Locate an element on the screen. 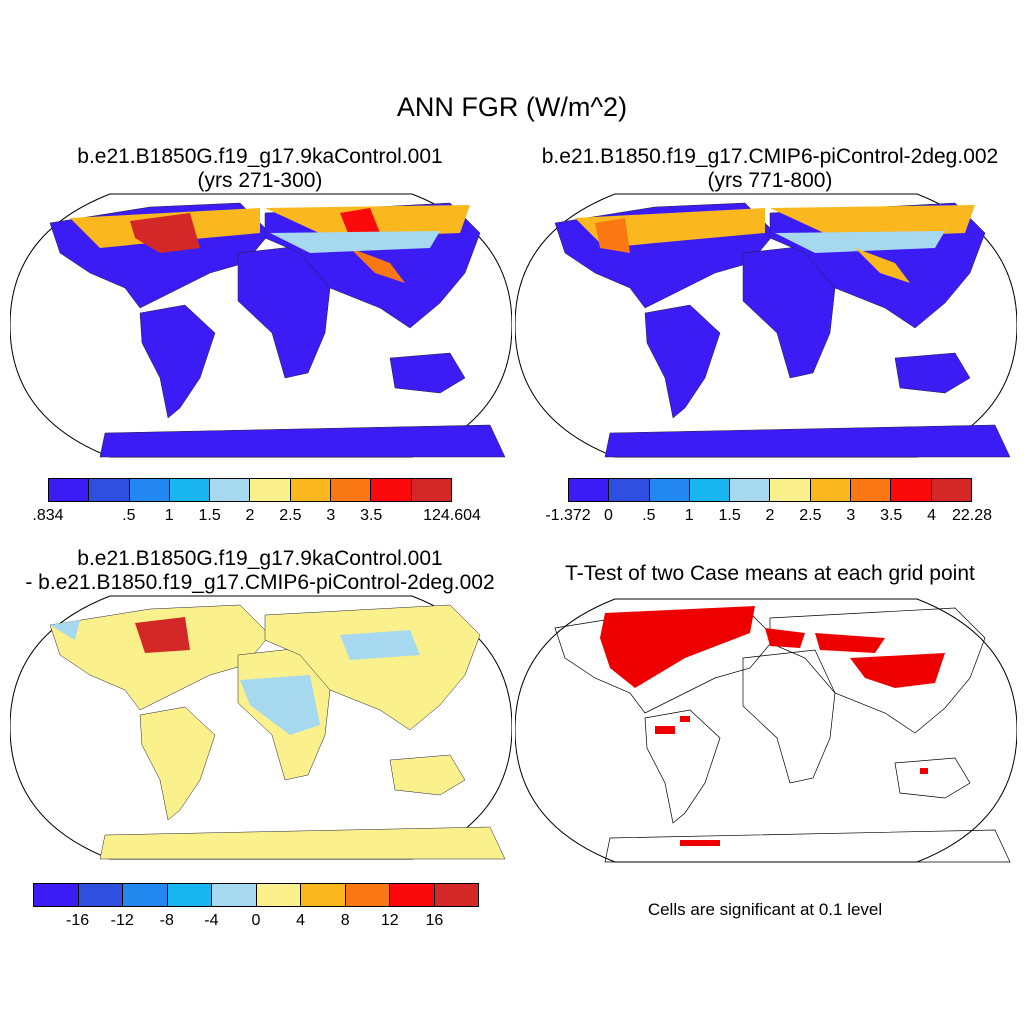 Image resolution: width=1024 pixels, height=1024 pixels. cb3-tick-4: 0 is located at coordinates (256, 920).